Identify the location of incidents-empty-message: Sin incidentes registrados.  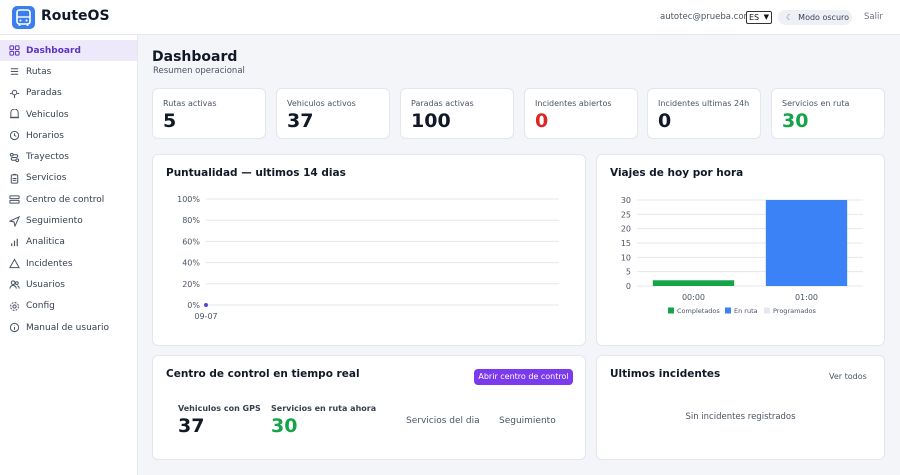
(740, 417).